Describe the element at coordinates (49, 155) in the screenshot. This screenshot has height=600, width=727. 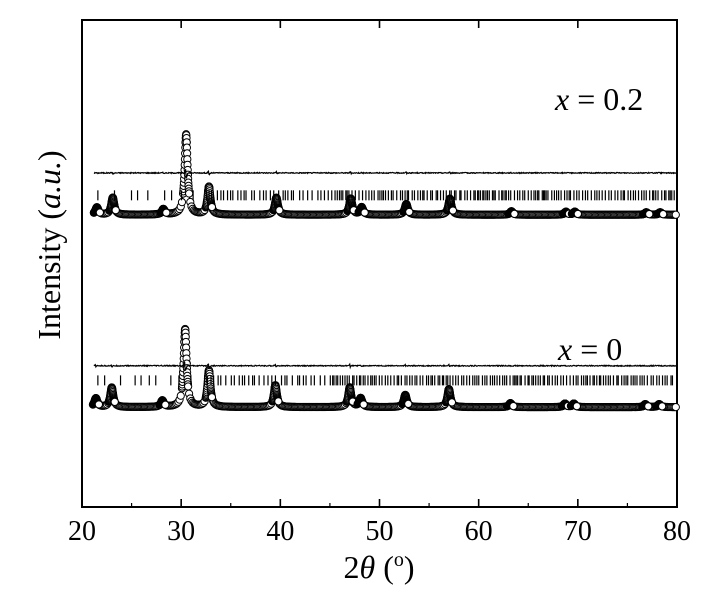
I see `y-axis-label-close: )` at that location.